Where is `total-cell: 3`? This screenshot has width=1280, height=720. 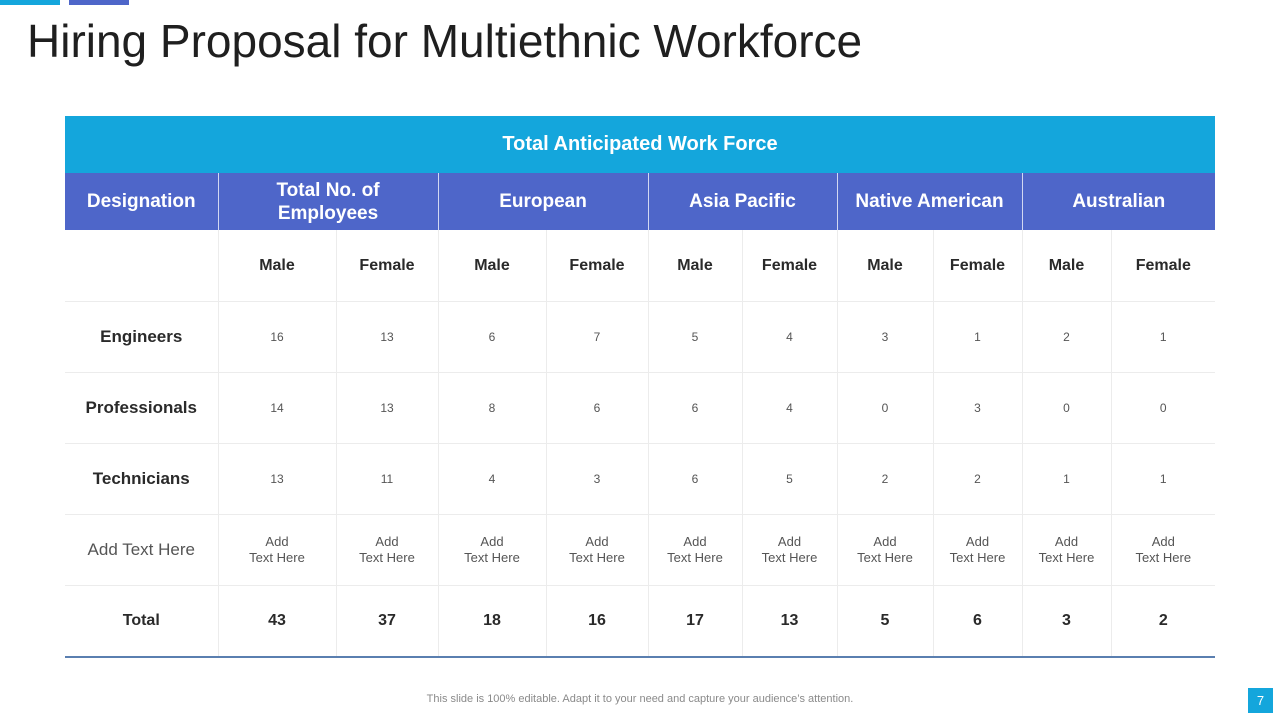 total-cell: 3 is located at coordinates (1066, 621).